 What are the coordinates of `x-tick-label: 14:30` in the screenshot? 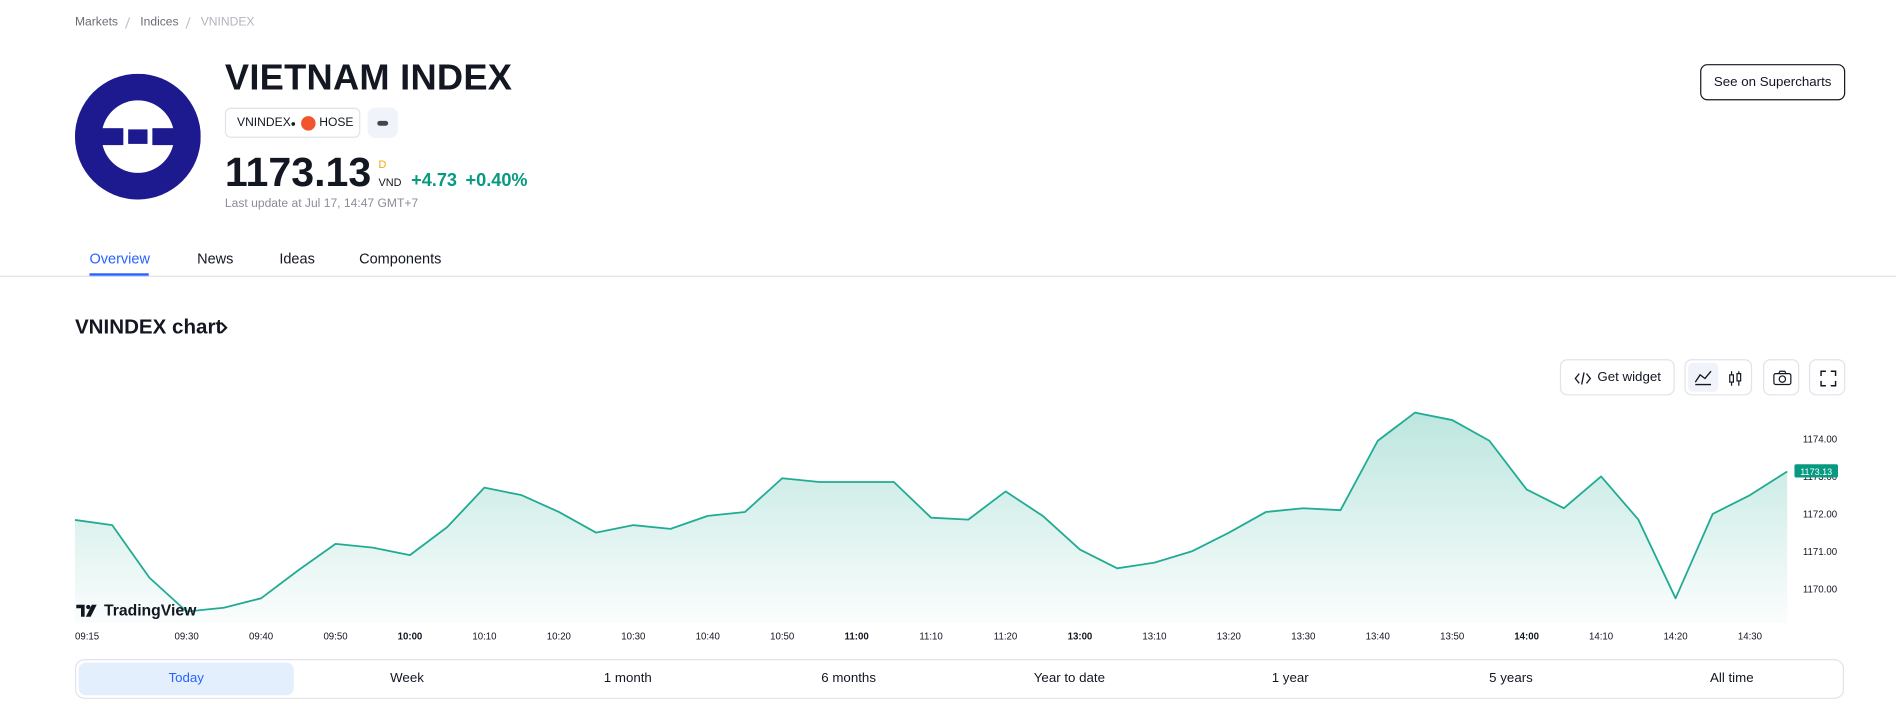 It's located at (1750, 637).